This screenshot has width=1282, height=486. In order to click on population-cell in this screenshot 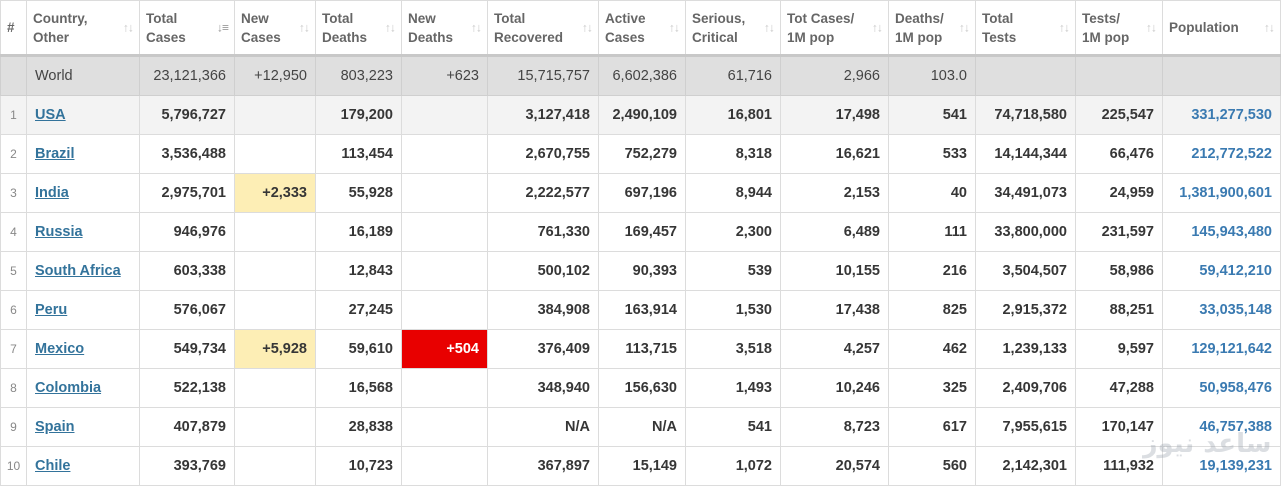, I will do `click(1221, 75)`.